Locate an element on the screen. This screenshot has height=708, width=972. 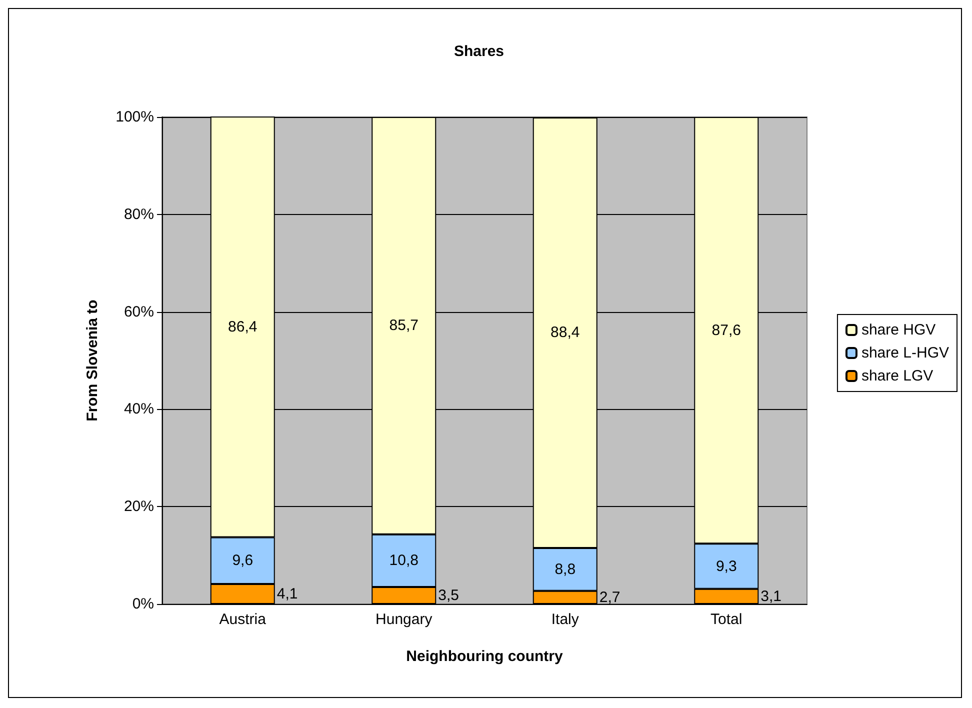
data-label: 9,6 is located at coordinates (243, 561).